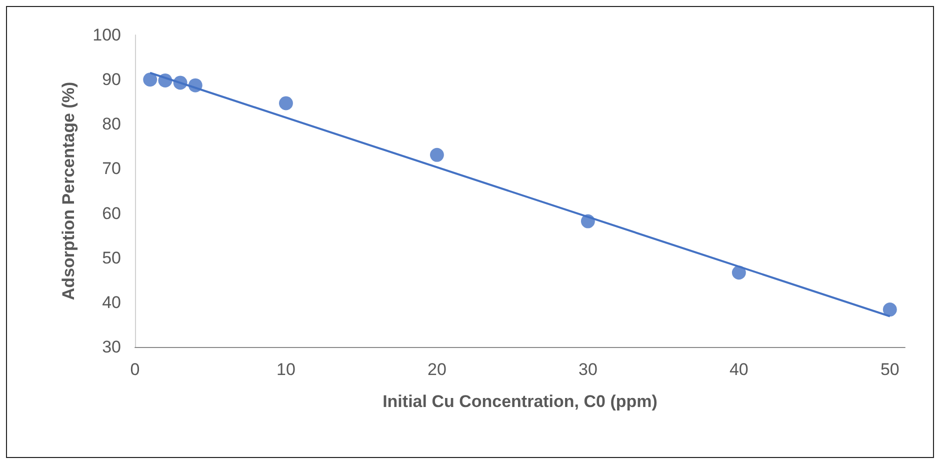  Describe the element at coordinates (520, 401) in the screenshot. I see `x-axis-title: Initial Cu Concentration, C0 (ppm)` at that location.